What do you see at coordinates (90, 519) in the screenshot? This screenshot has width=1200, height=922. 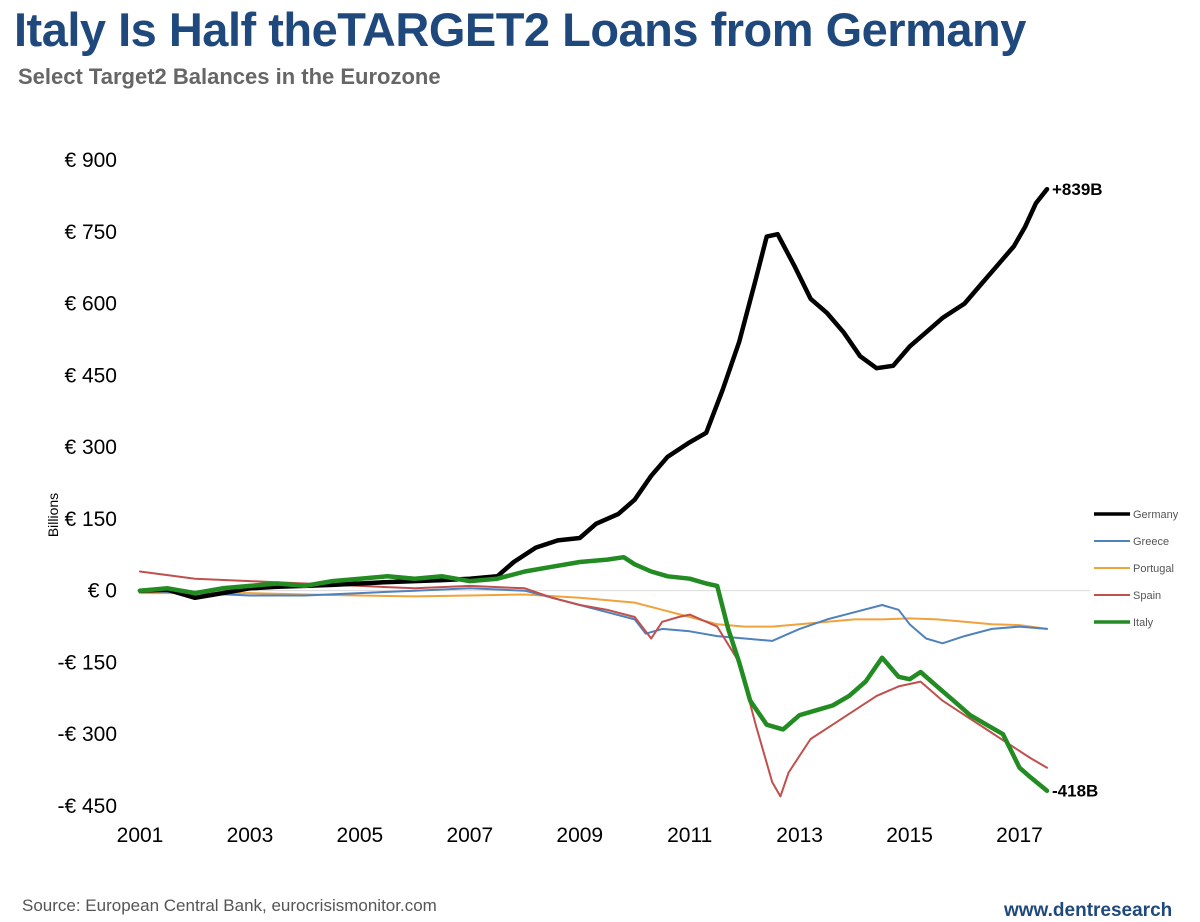 I see `y-tick-label: € 150` at bounding box center [90, 519].